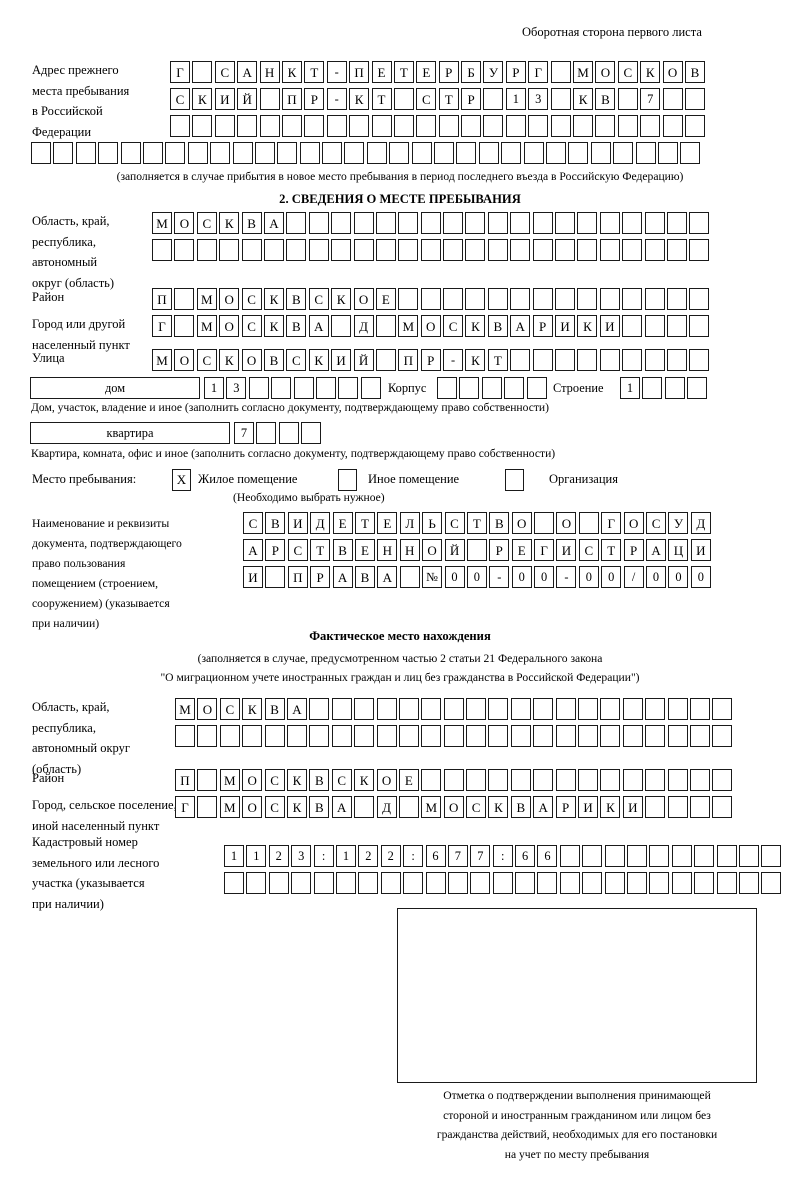 This screenshot has height=1180, width=800. What do you see at coordinates (700, 523) in the screenshot?
I see `document-basis-cell-21: Д` at bounding box center [700, 523].